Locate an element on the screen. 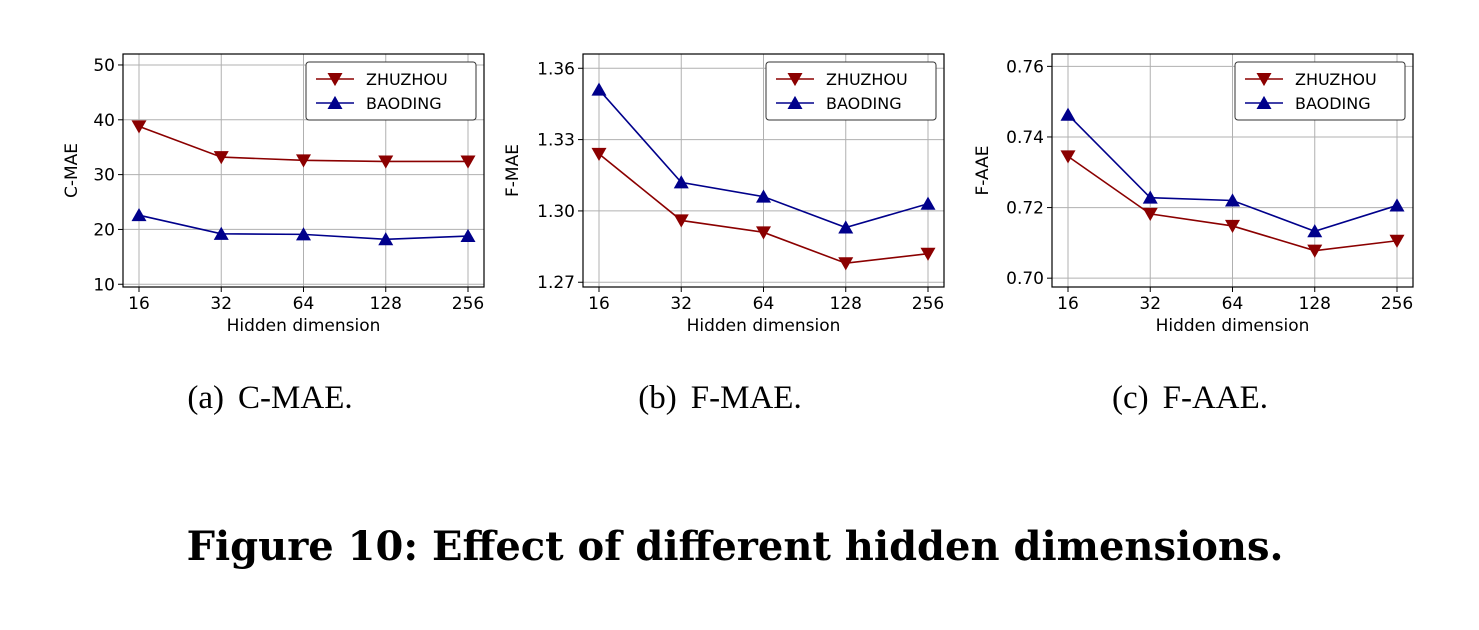 The image size is (1479, 630). y-axis-label: F-MAE is located at coordinates (513, 170).